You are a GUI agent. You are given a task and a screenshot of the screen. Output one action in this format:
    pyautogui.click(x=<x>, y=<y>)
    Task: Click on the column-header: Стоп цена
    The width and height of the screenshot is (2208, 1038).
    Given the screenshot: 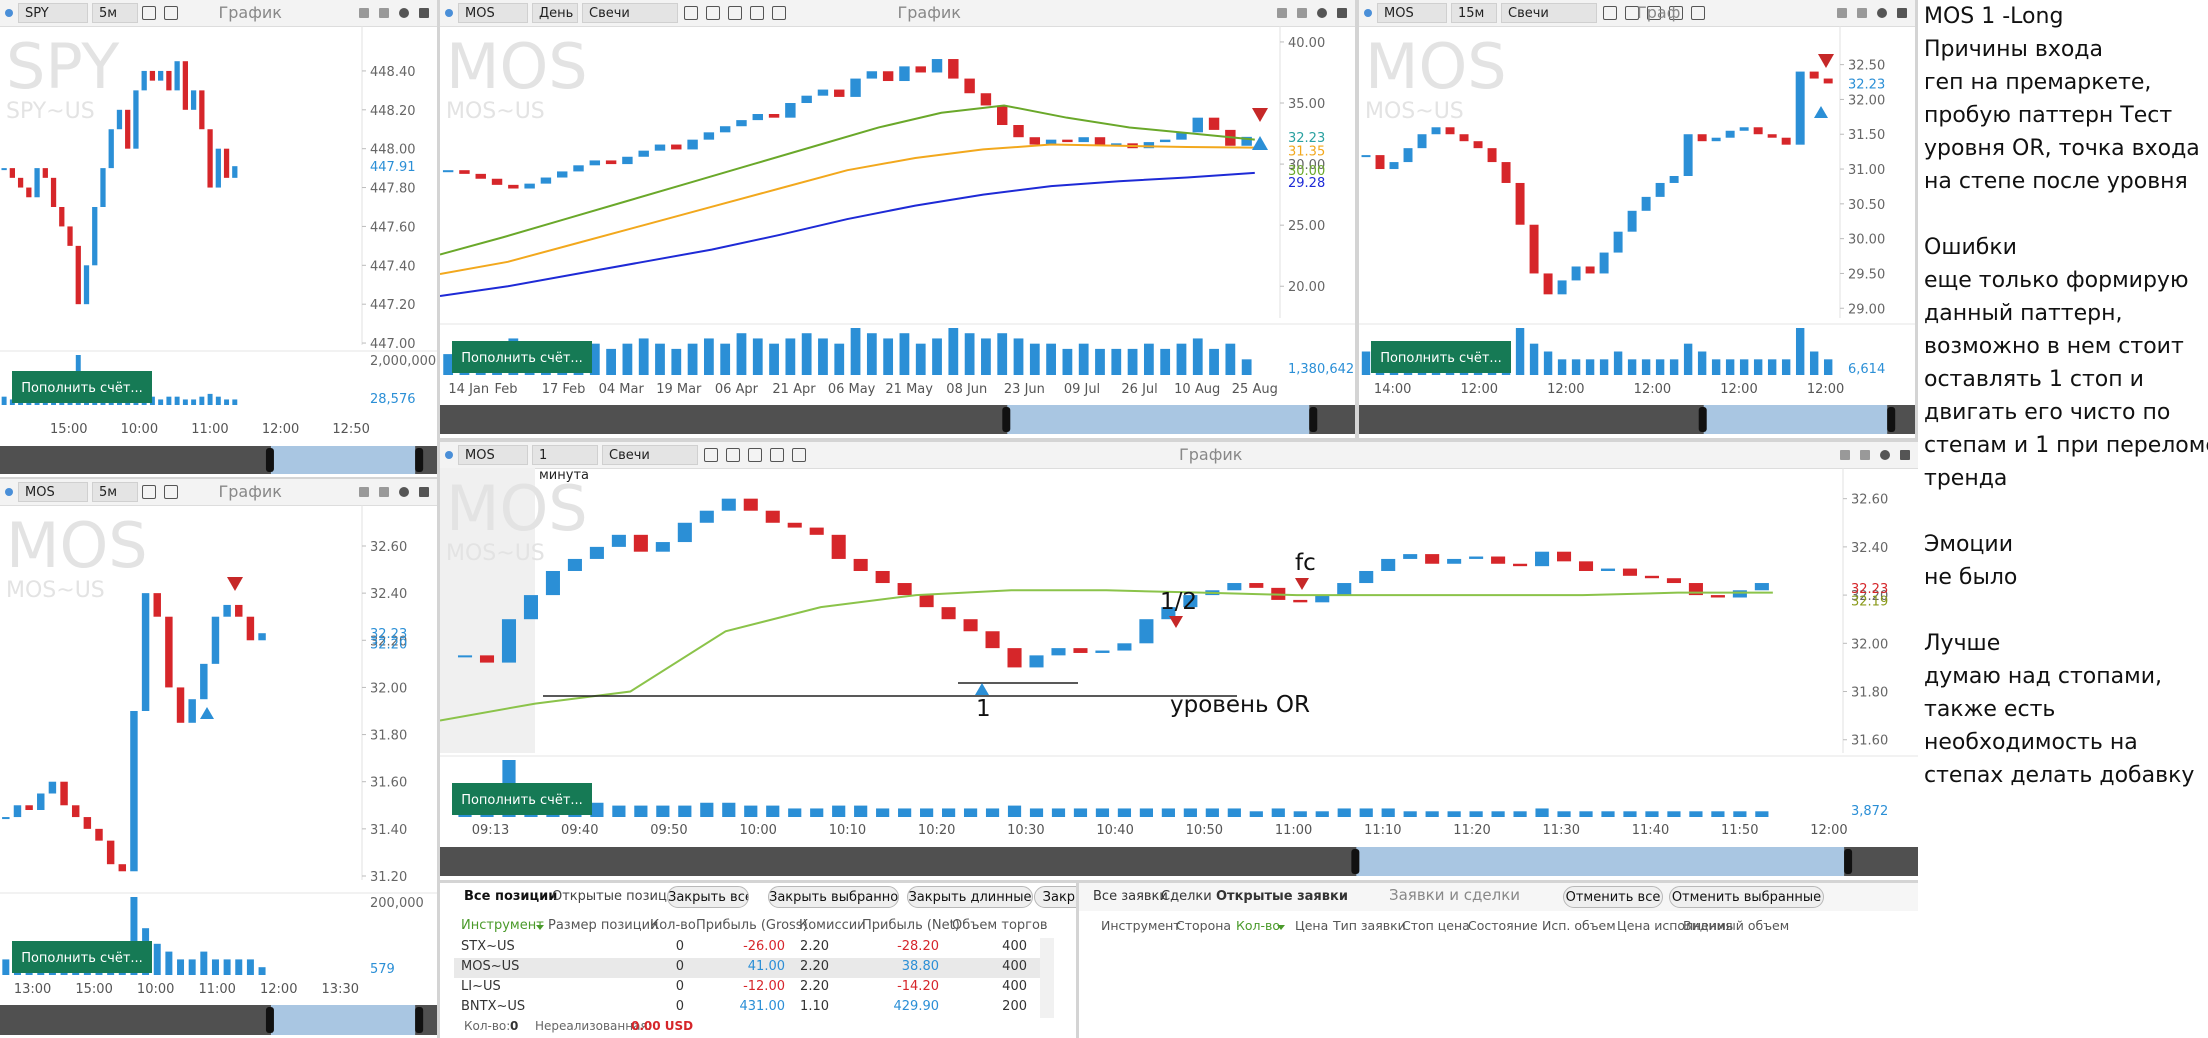 What is the action you would take?
    pyautogui.click(x=1436, y=925)
    